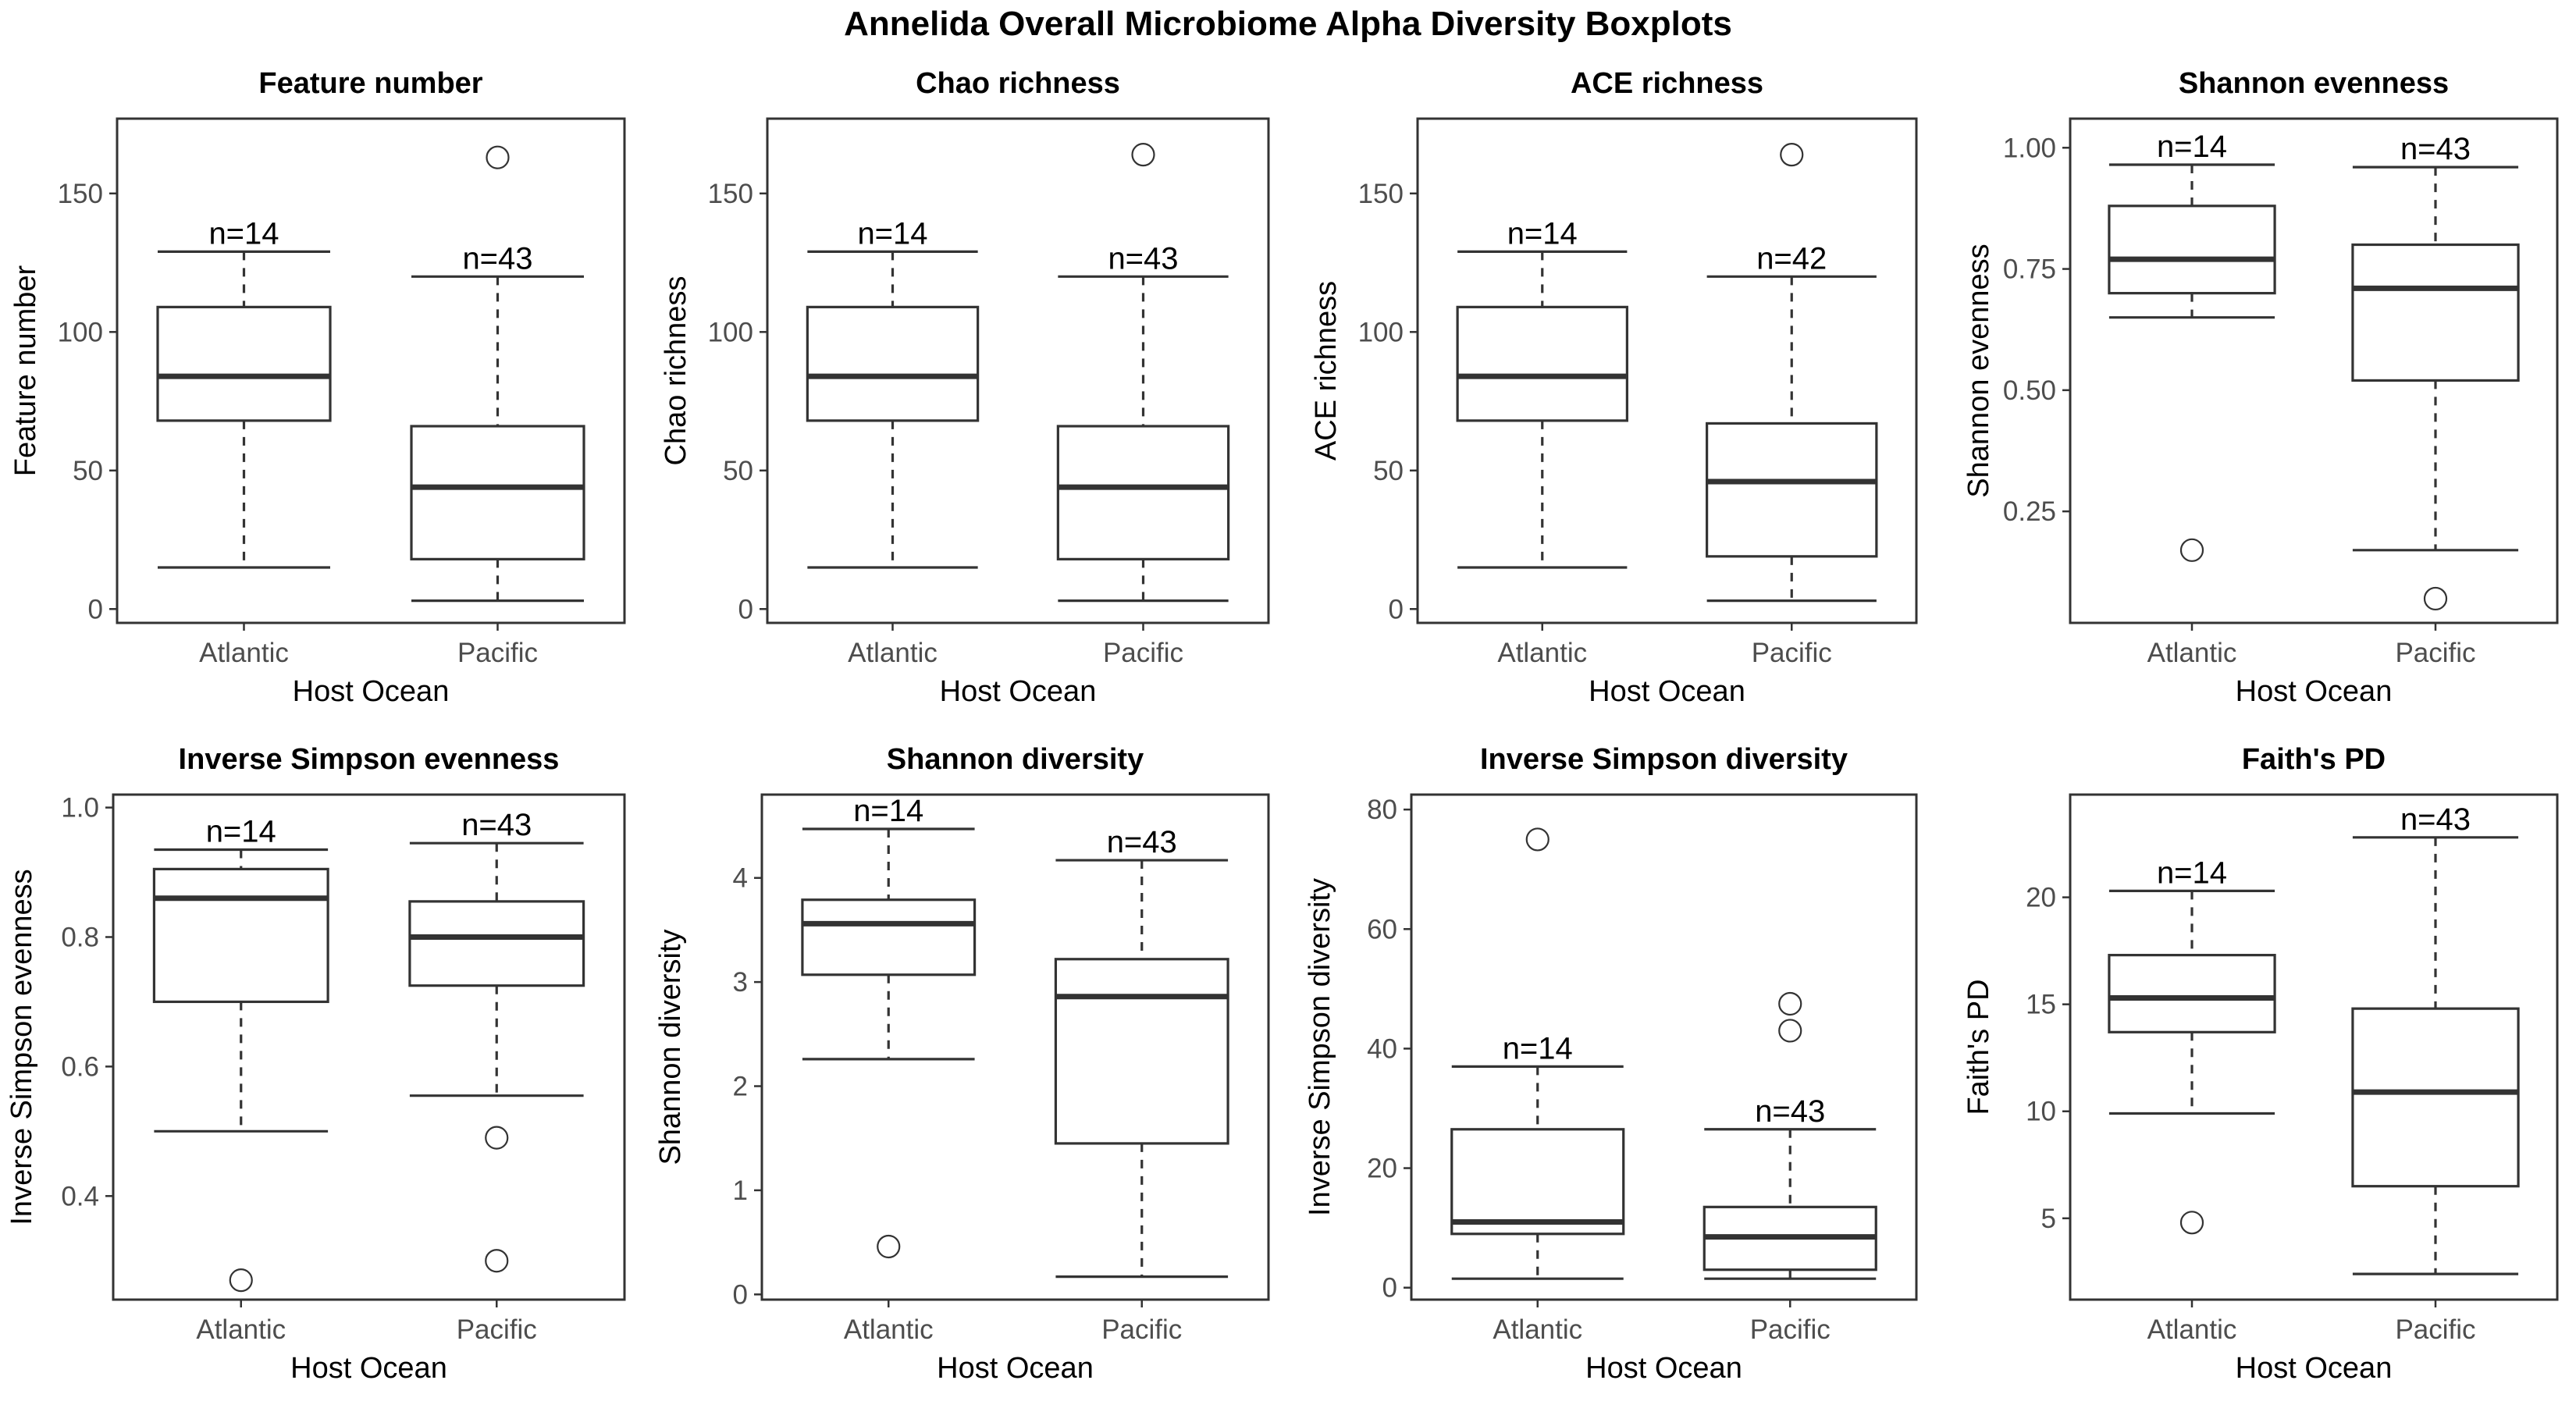  What do you see at coordinates (676, 371) in the screenshot?
I see `y-axis-label: Chao richness` at bounding box center [676, 371].